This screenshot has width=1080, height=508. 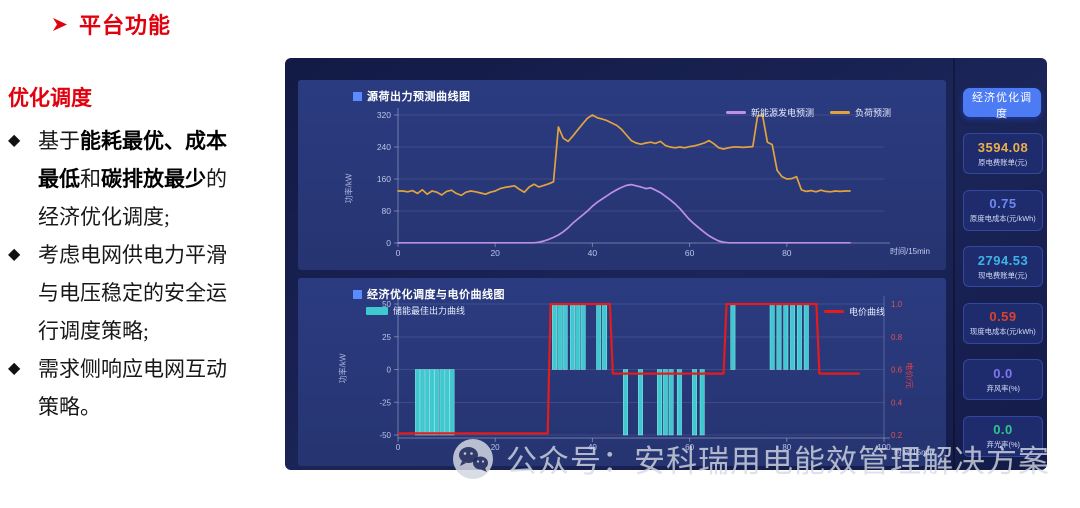 I want to click on renewable-line-swatch-icon, so click(x=736, y=112).